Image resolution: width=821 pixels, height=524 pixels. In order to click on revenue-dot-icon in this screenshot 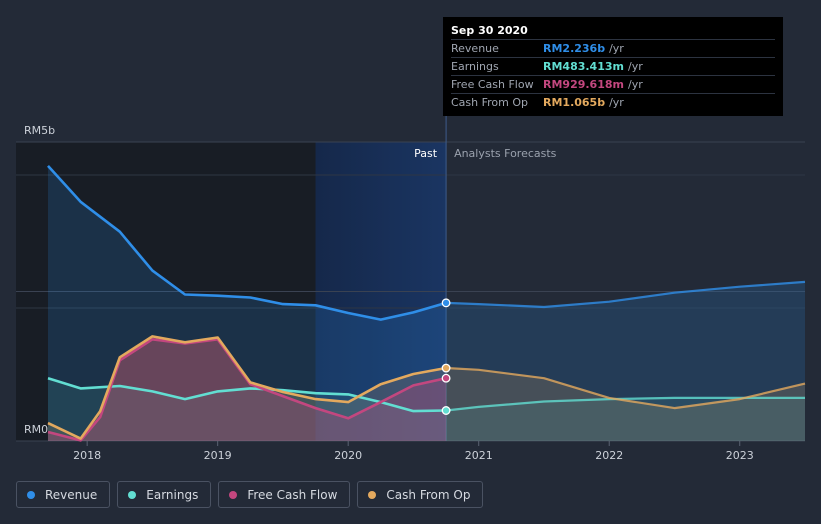, I will do `click(31, 494)`.